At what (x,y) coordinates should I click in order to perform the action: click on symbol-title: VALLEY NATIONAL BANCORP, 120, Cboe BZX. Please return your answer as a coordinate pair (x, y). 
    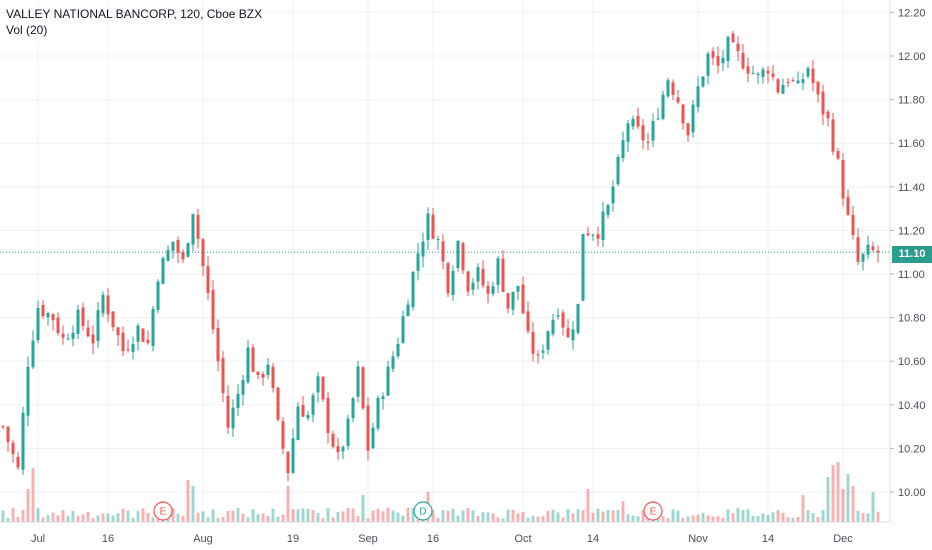
    Looking at the image, I should click on (134, 14).